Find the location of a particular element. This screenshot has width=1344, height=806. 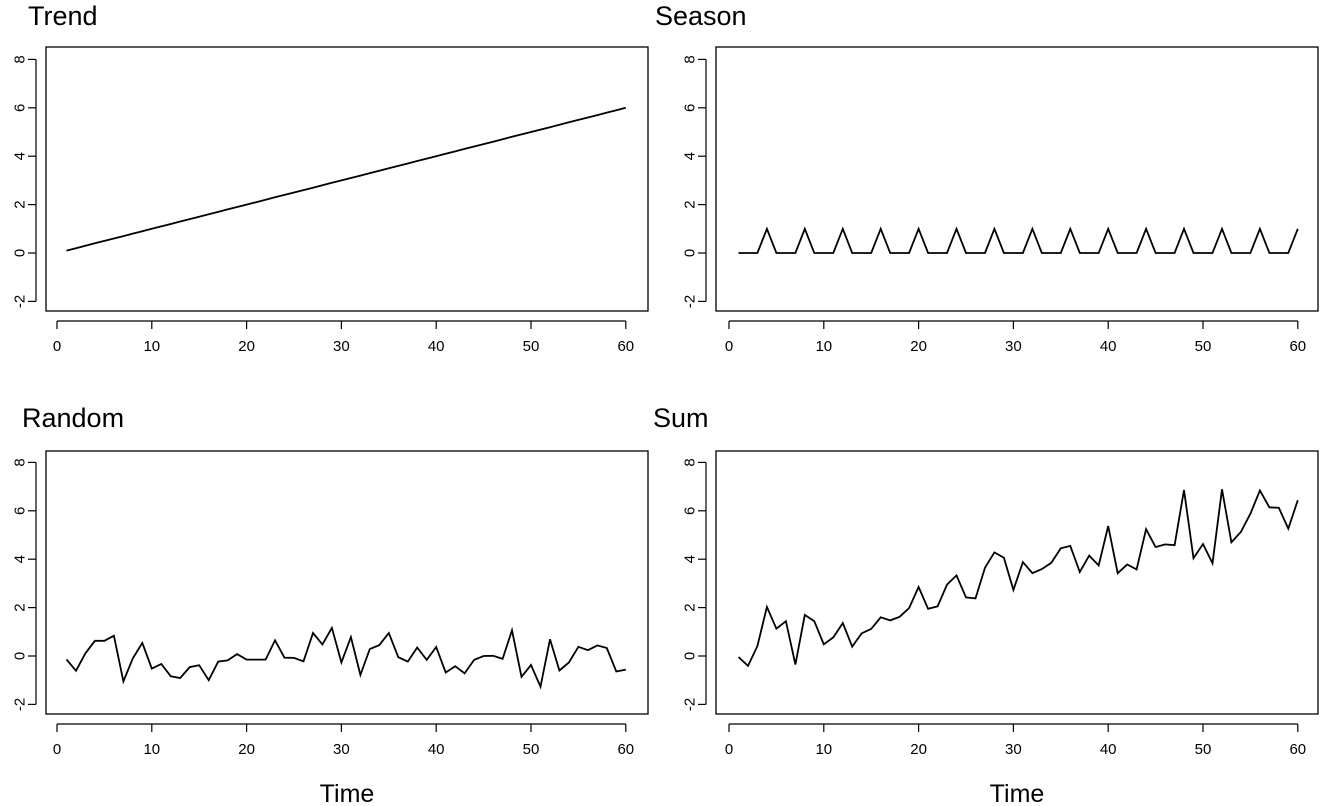

series-line-random is located at coordinates (345, 657).